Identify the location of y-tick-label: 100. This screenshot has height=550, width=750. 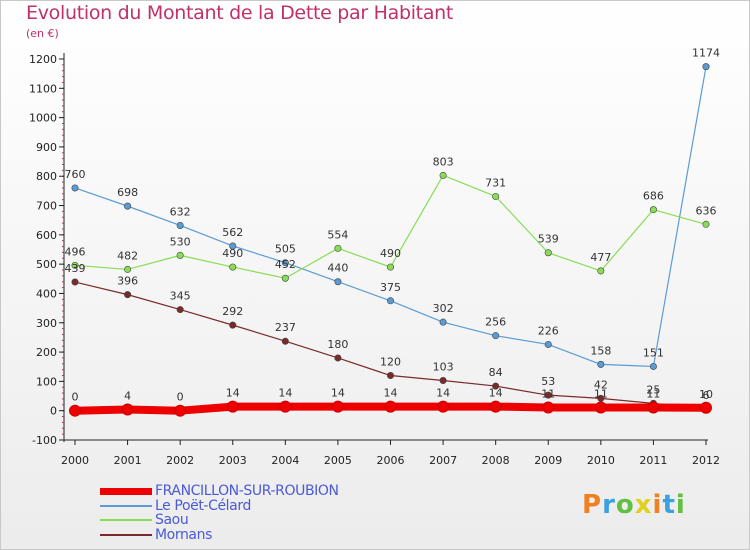
(46, 381).